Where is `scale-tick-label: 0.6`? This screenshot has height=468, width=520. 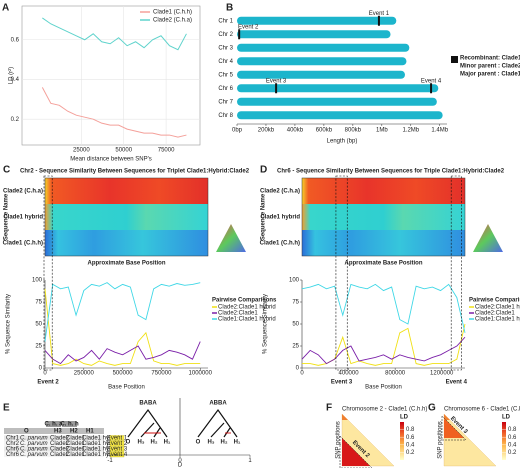 scale-tick-label: 0.6 is located at coordinates (410, 438).